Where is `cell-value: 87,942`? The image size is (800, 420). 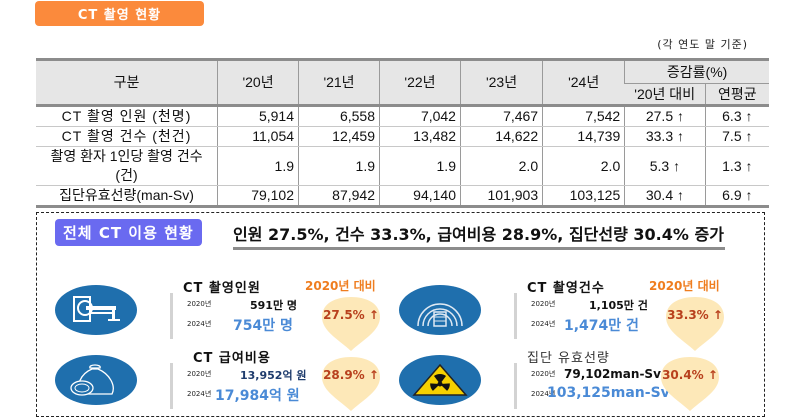 cell-value: 87,942 is located at coordinates (339, 196).